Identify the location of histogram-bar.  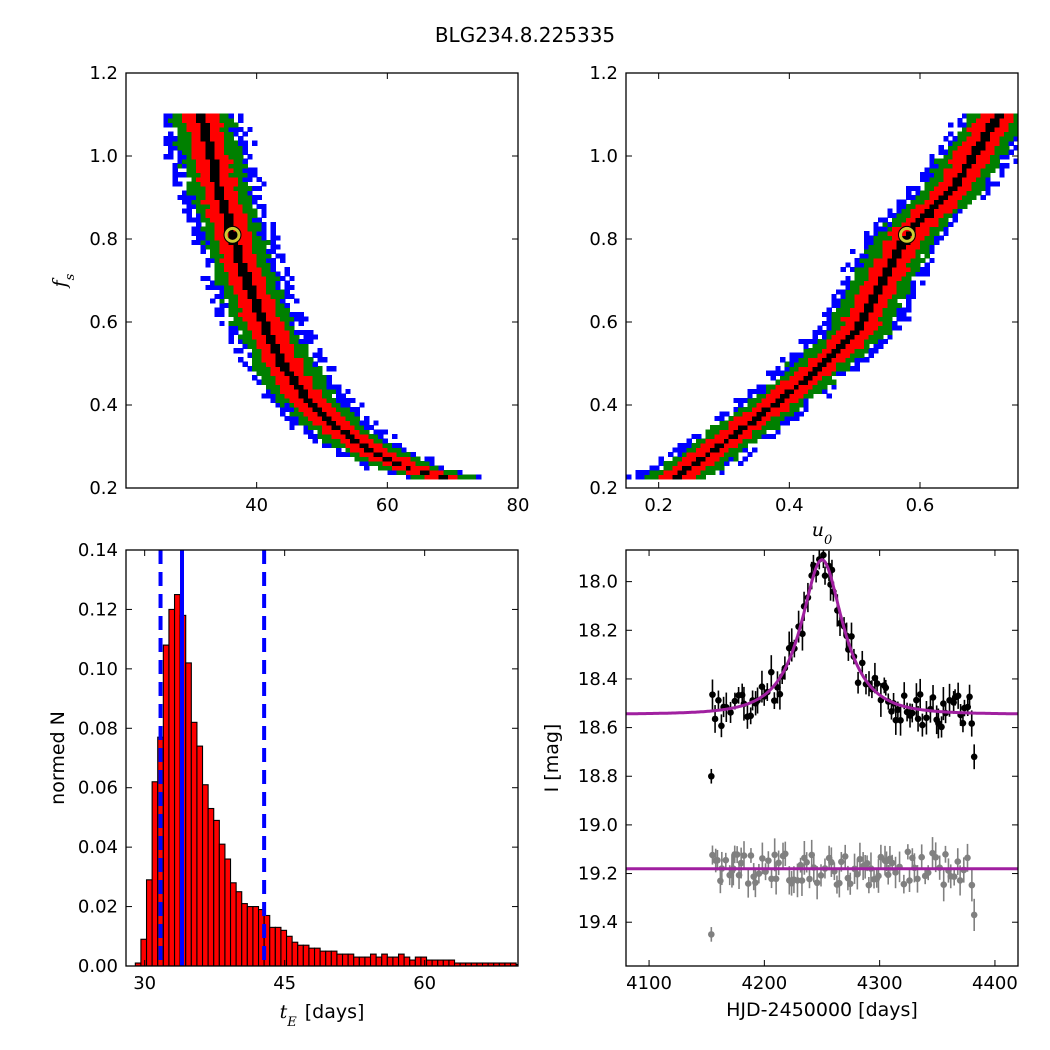
(177, 780).